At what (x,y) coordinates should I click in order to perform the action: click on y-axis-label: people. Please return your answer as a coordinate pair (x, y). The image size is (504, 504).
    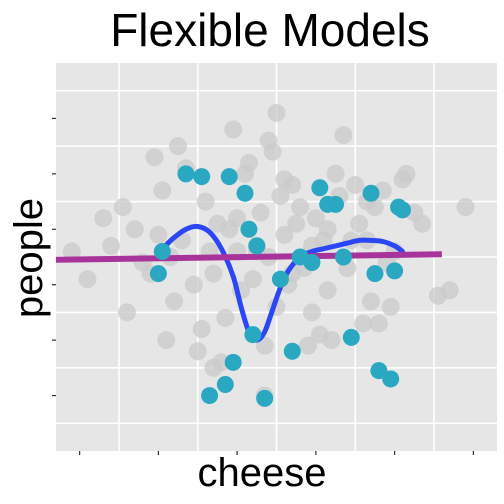
    Looking at the image, I should click on (29, 258).